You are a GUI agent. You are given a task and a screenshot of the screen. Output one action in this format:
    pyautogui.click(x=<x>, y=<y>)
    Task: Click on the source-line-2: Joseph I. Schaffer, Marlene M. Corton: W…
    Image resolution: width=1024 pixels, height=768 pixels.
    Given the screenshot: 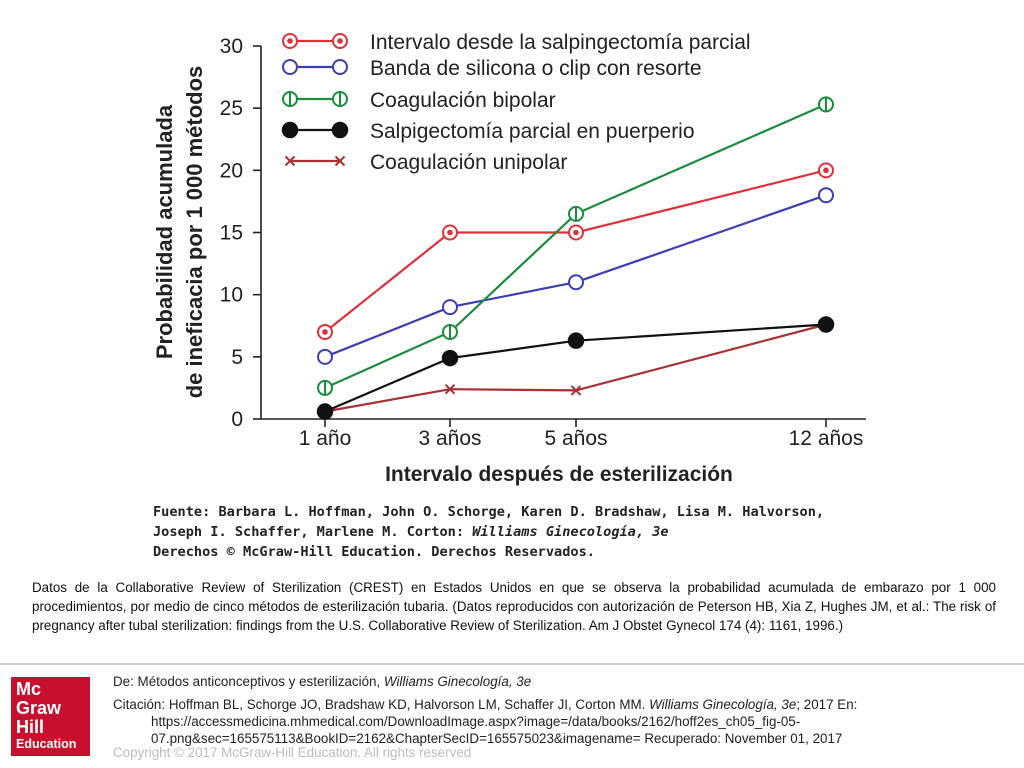 What is the action you would take?
    pyautogui.click(x=505, y=532)
    